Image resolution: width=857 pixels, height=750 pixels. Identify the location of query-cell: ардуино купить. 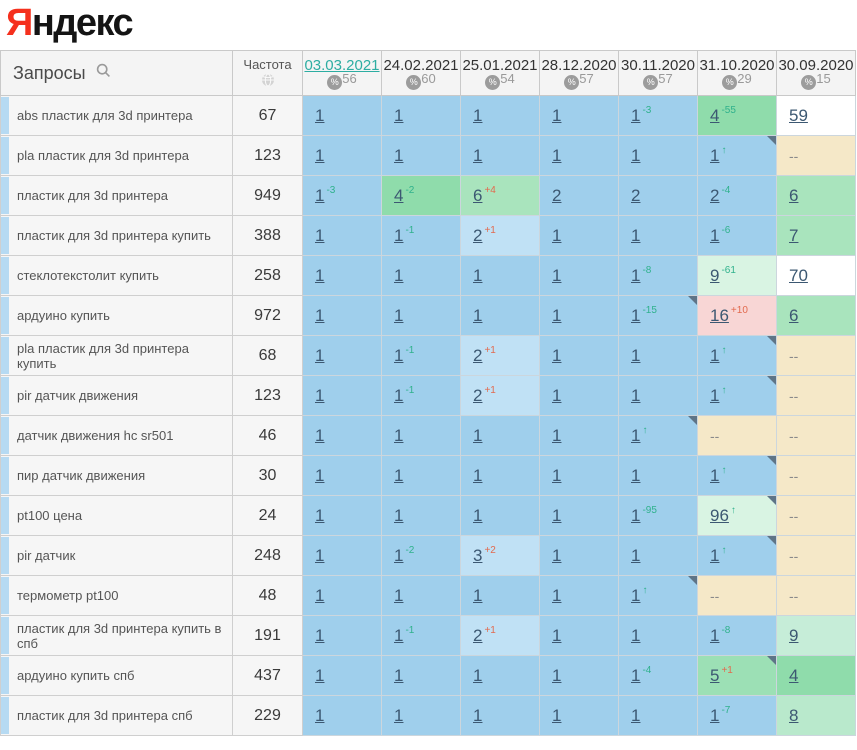
(116, 315).